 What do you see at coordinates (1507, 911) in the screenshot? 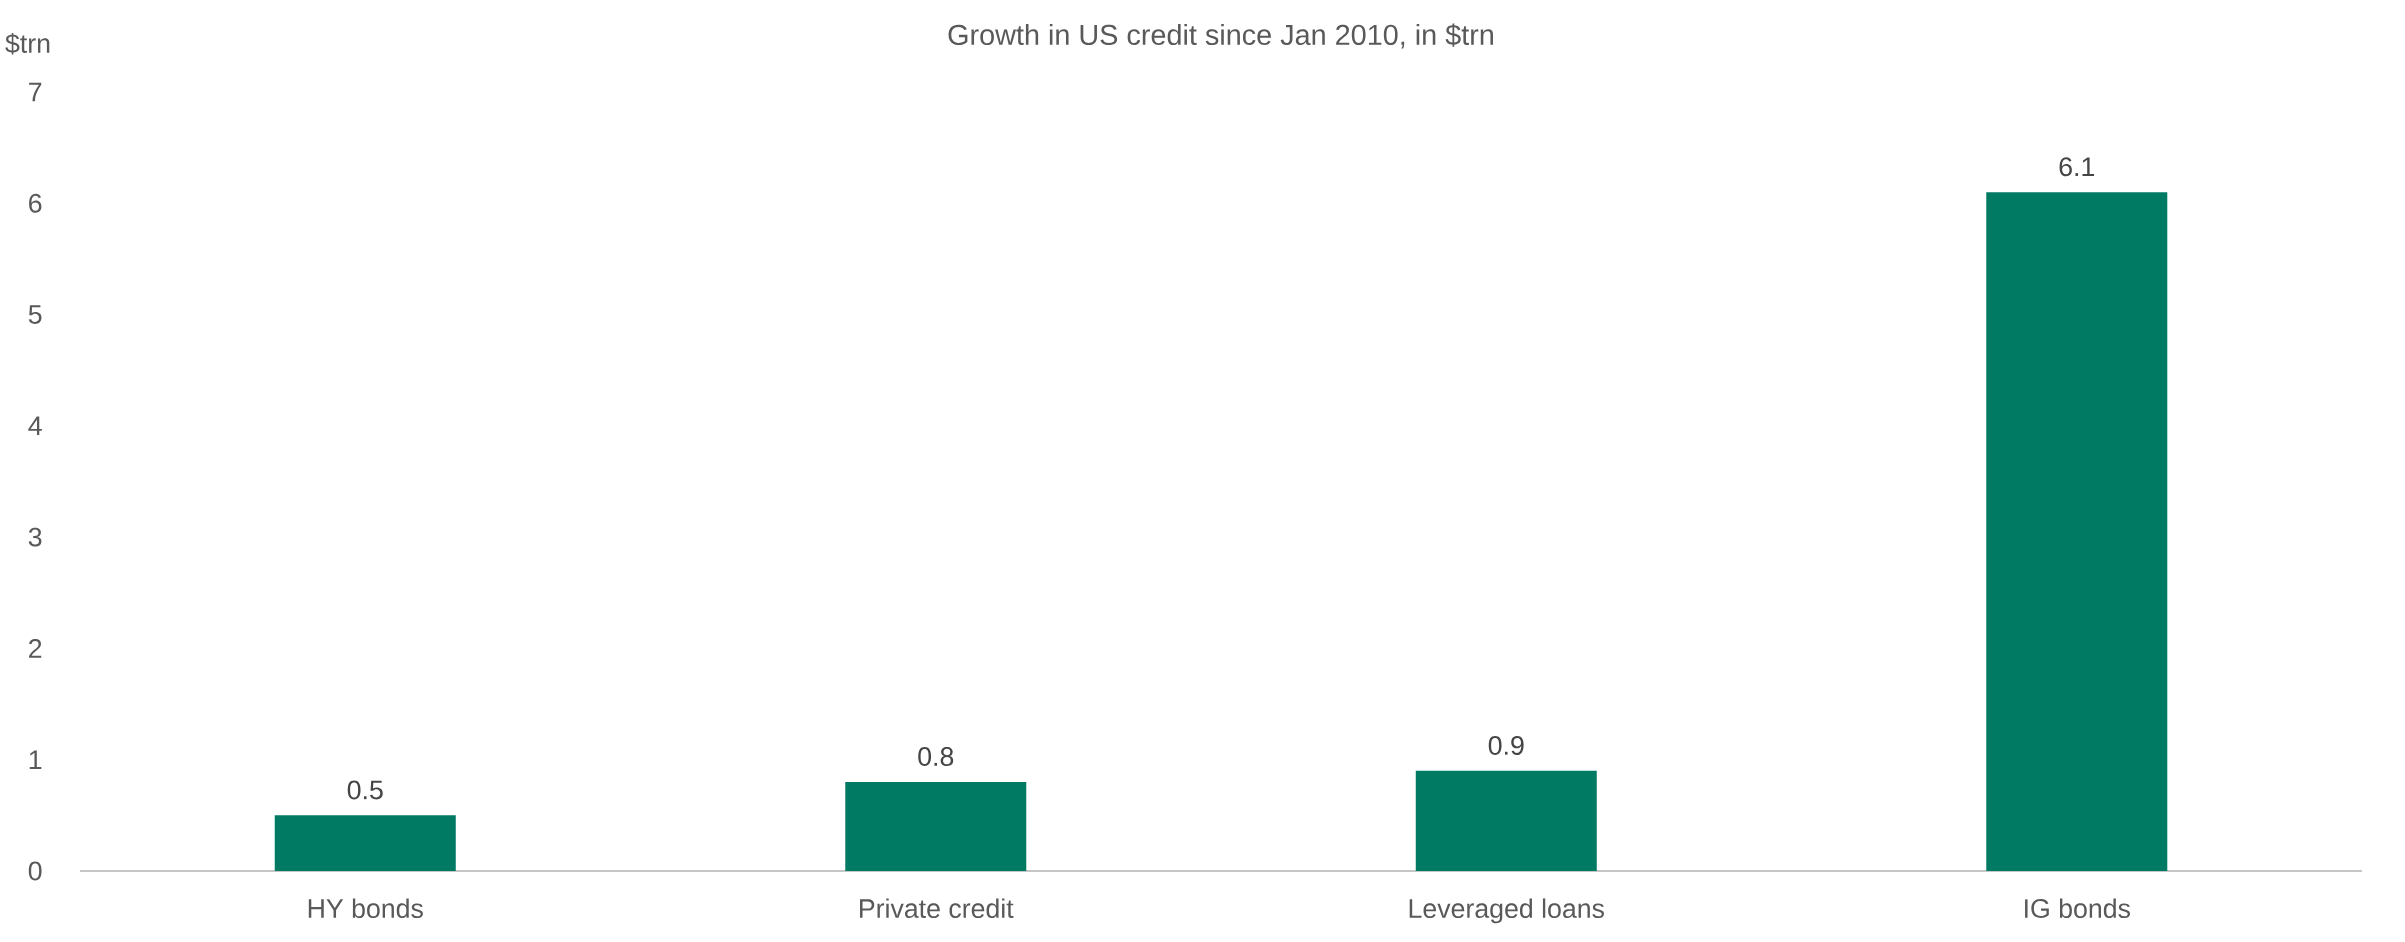
I see `x-tick-label: Leveraged loans` at bounding box center [1507, 911].